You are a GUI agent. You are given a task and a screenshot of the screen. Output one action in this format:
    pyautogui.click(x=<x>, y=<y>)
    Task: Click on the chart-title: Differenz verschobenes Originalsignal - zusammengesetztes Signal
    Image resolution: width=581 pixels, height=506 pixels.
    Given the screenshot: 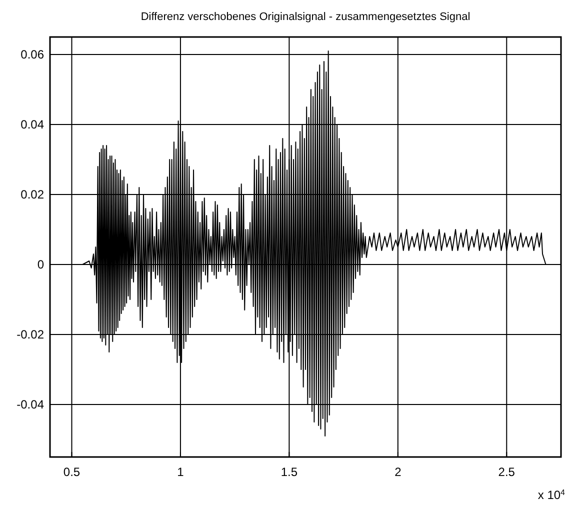 What is the action you would take?
    pyautogui.click(x=305, y=17)
    